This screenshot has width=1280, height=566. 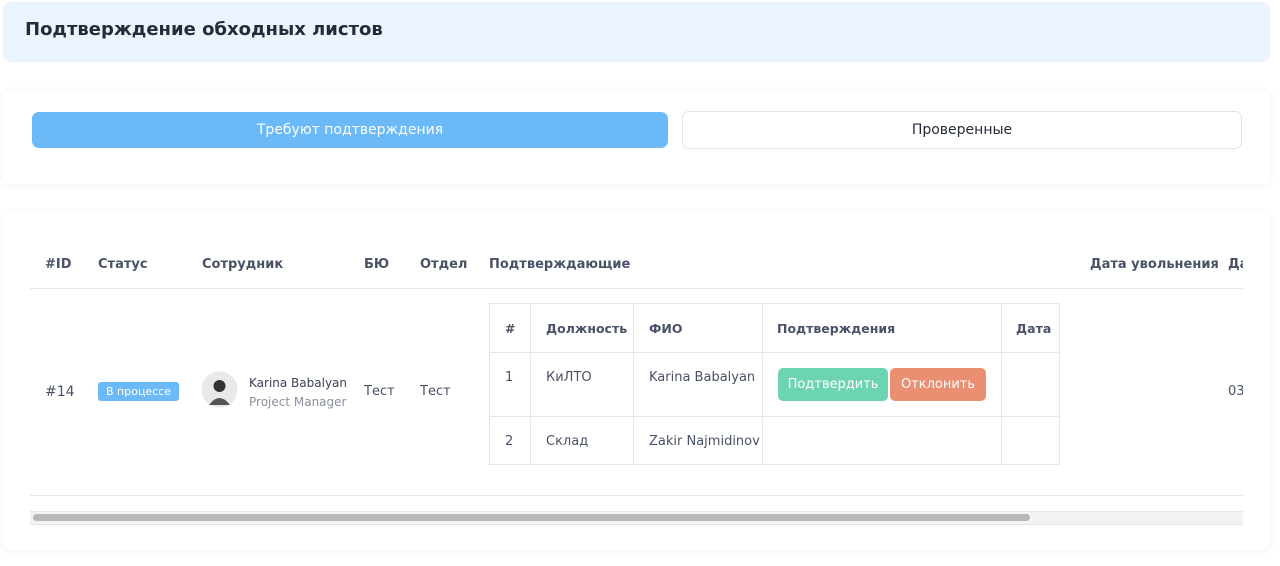 I want to click on inner-cell: Zakir Najmidinov, so click(x=704, y=441).